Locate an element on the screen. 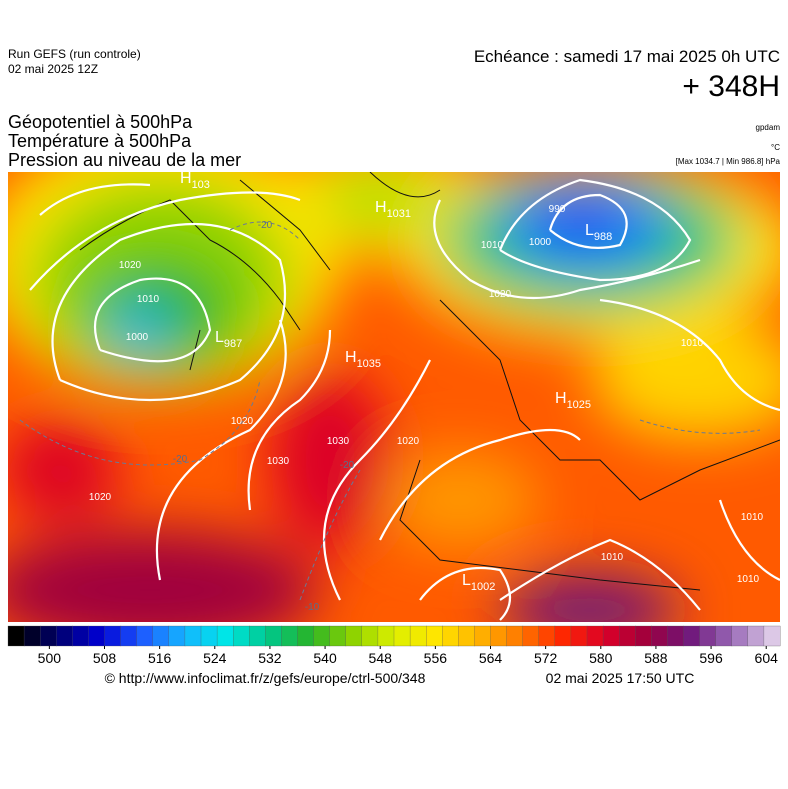 The height and width of the screenshot is (789, 788). run-label: Run GEFS (run controle) is located at coordinates (74, 54).